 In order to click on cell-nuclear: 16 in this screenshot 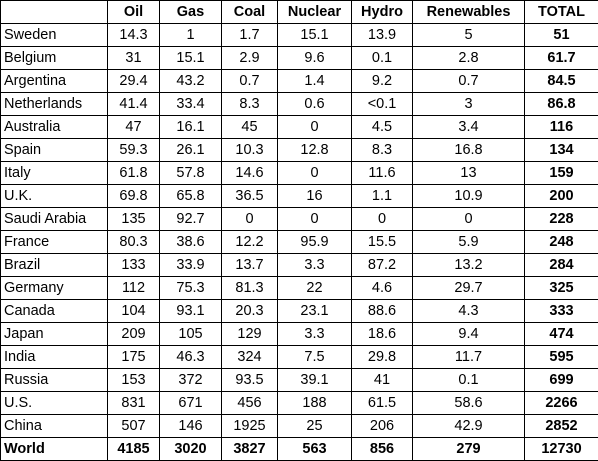, I will do `click(315, 196)`.